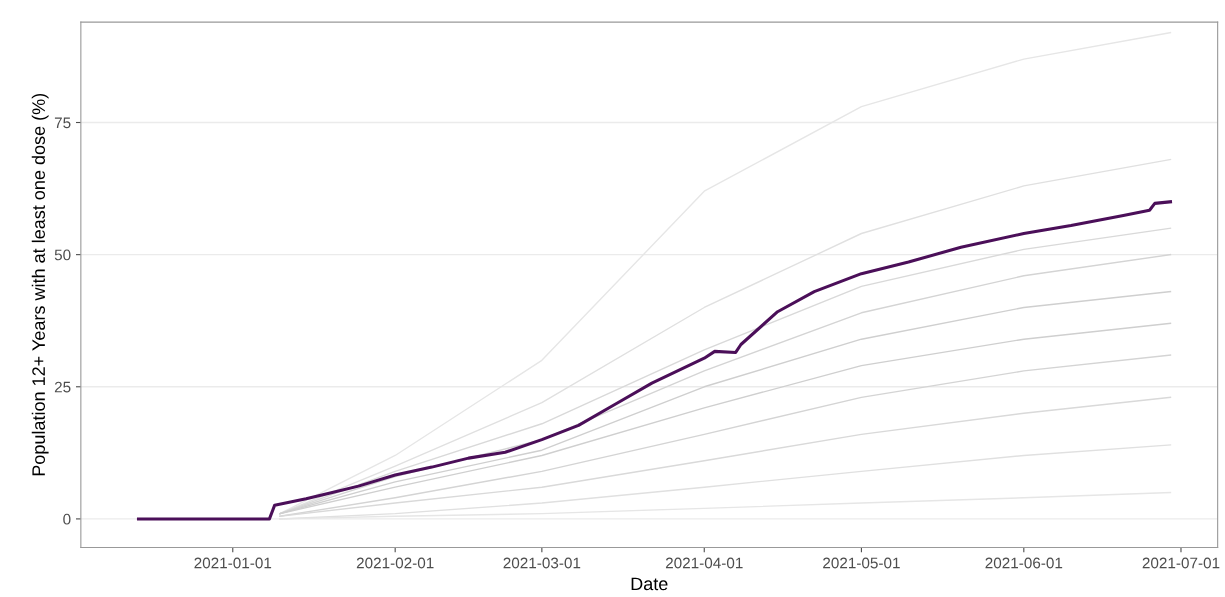 This screenshot has width=1225, height=597. Describe the element at coordinates (62, 255) in the screenshot. I see `y-tick-label: 50` at that location.